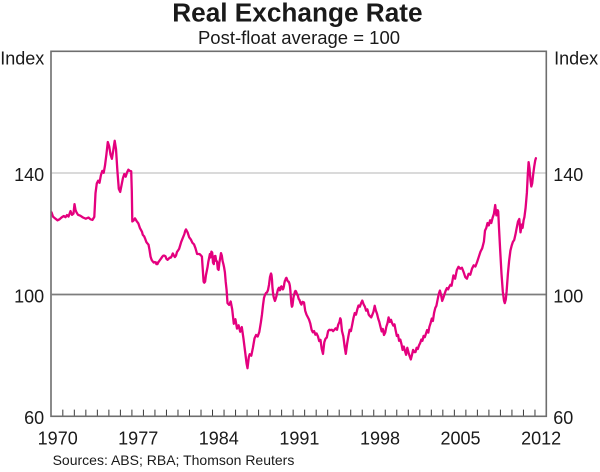 The image size is (600, 472). What do you see at coordinates (138, 438) in the screenshot?
I see `svg-text: 1977` at bounding box center [138, 438].